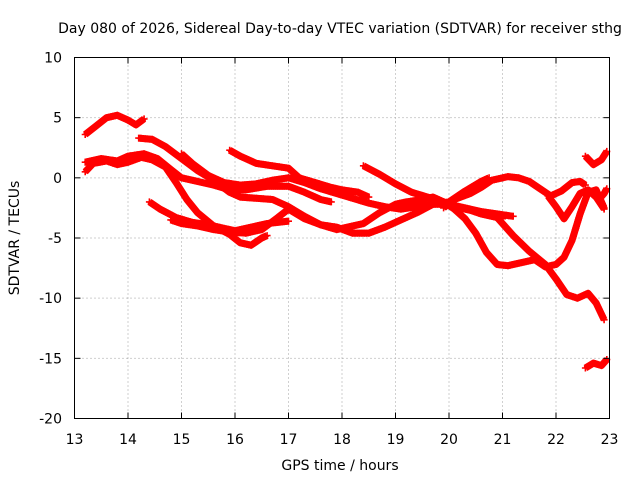  What do you see at coordinates (57, 119) in the screenshot?
I see `y-tick-label: 5` at bounding box center [57, 119].